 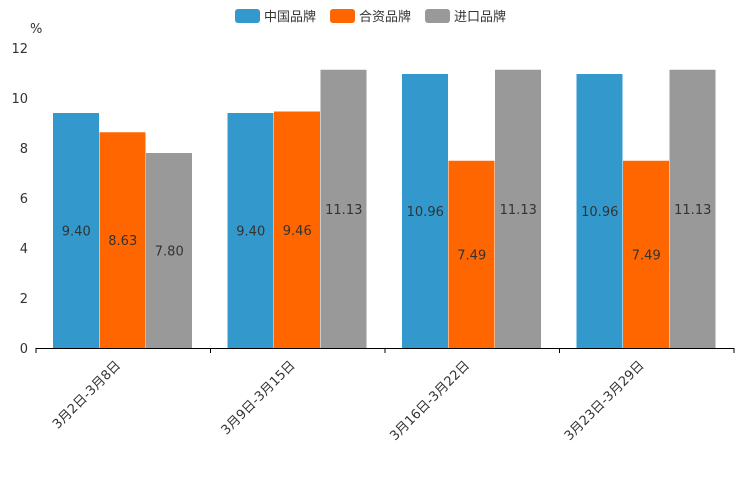 What do you see at coordinates (87, 395) in the screenshot?
I see `x-category-label: 3月2日-3月8日` at bounding box center [87, 395].